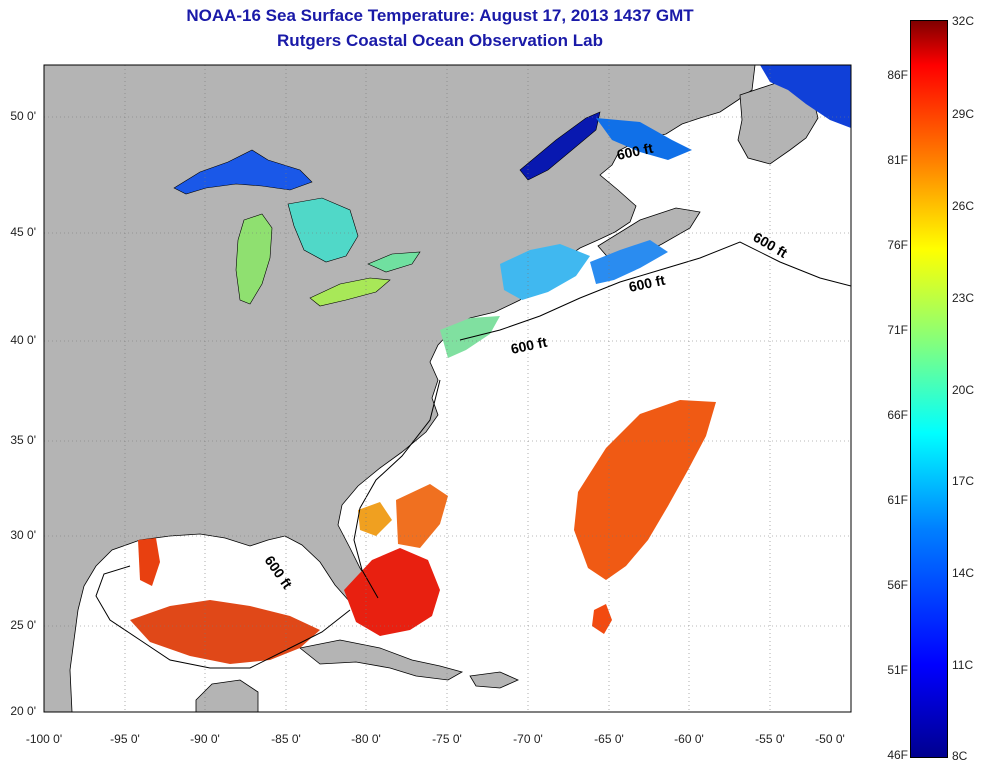 The image size is (984, 770). What do you see at coordinates (23, 535) in the screenshot?
I see `lat-tick: 30 0'` at bounding box center [23, 535].